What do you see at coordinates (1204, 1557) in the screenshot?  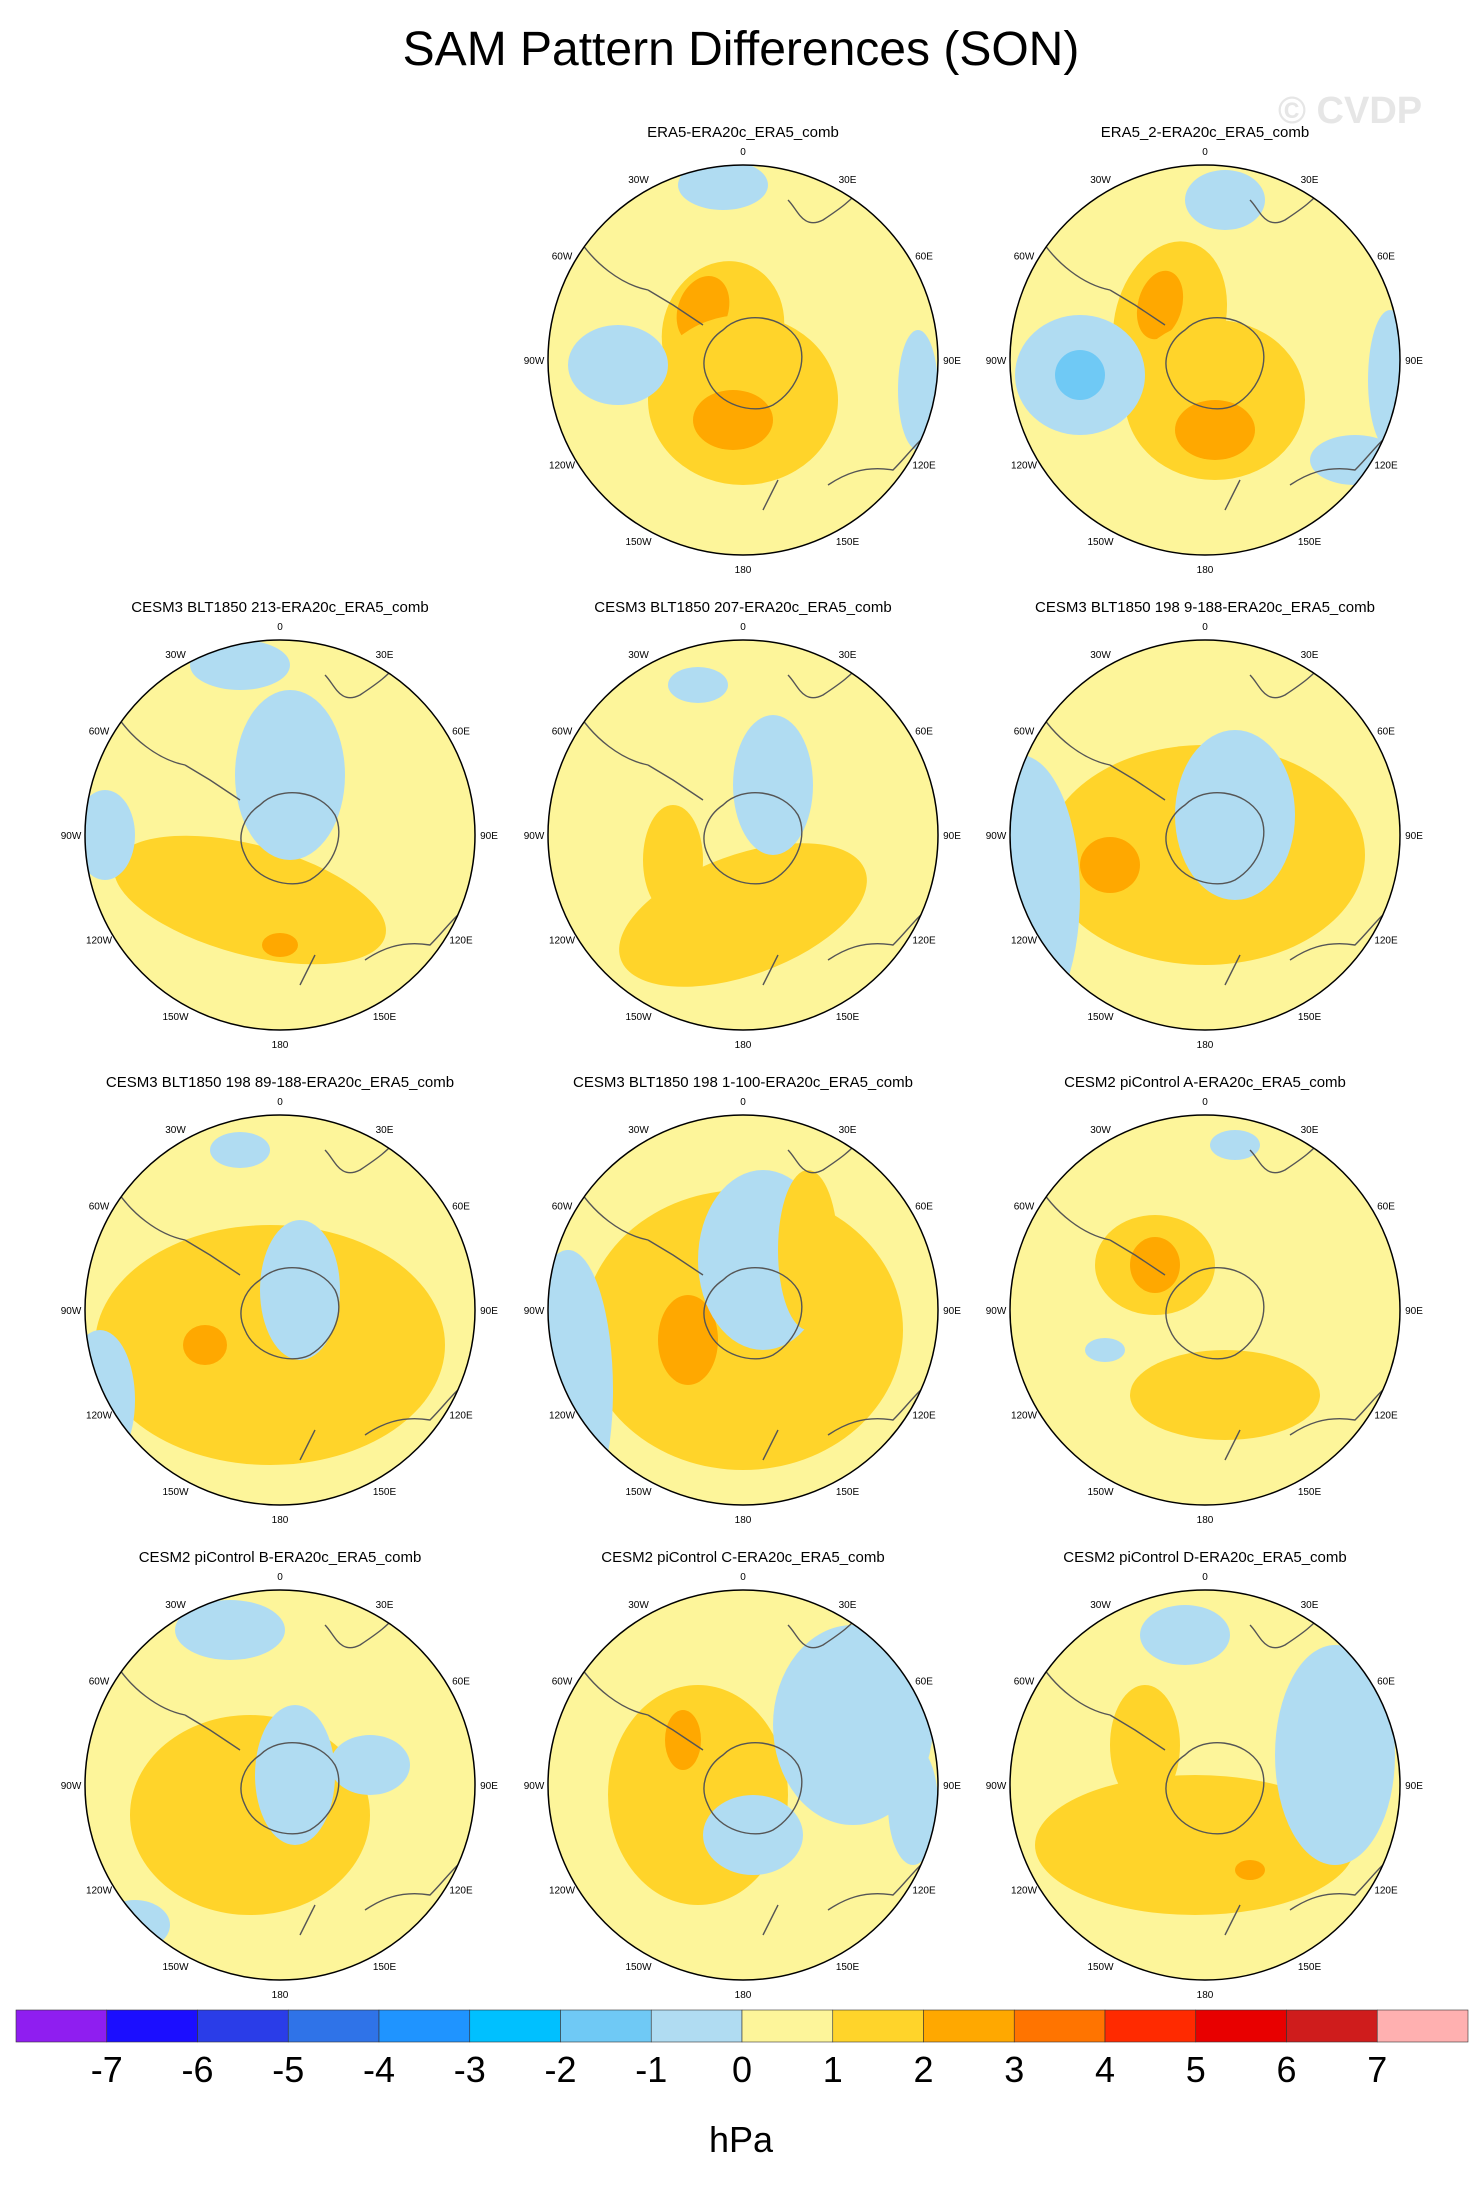 I see `panel-title: CESM2 piControl D-ERA20c_ERA5_comb` at bounding box center [1204, 1557].